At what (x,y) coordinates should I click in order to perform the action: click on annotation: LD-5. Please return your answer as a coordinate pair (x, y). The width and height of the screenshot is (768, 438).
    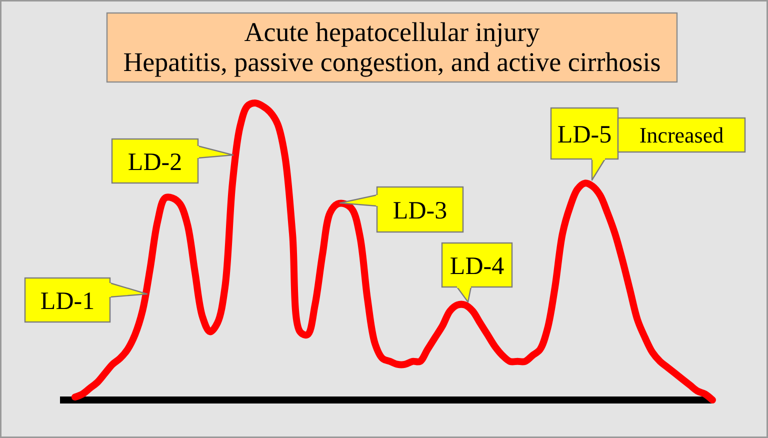
    Looking at the image, I should click on (584, 134).